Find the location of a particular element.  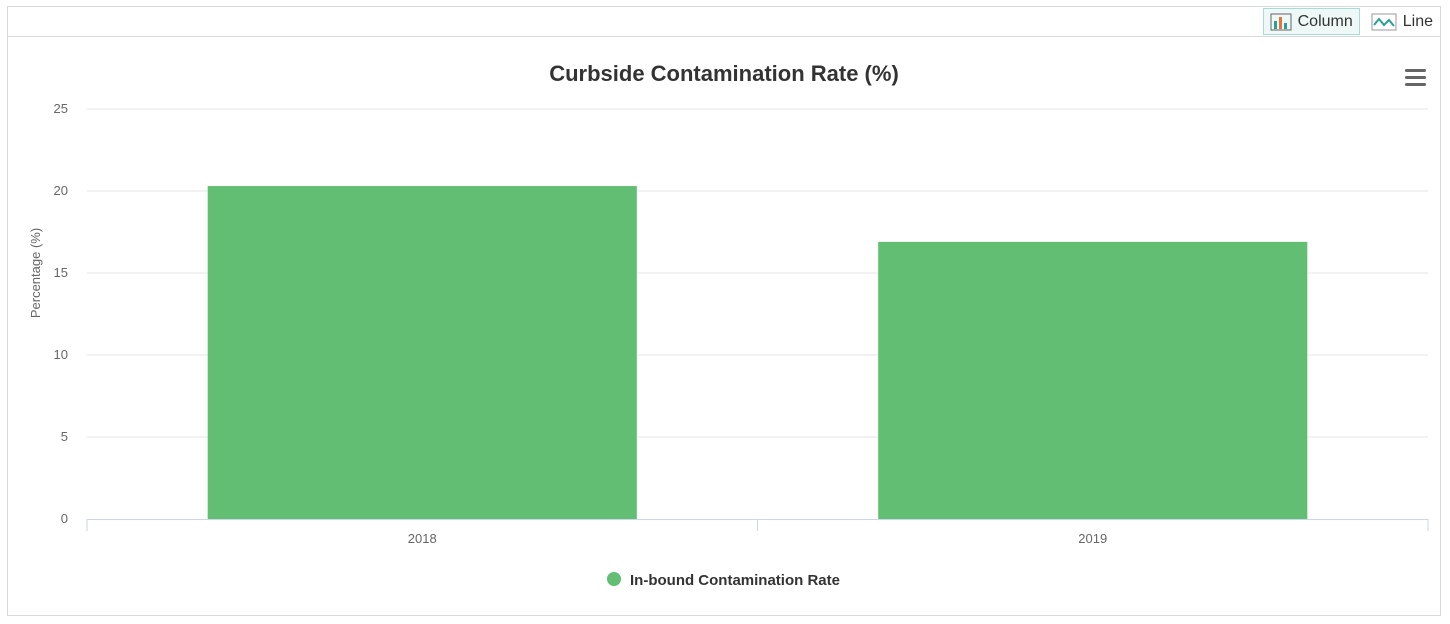

legend-marker is located at coordinates (614, 579).